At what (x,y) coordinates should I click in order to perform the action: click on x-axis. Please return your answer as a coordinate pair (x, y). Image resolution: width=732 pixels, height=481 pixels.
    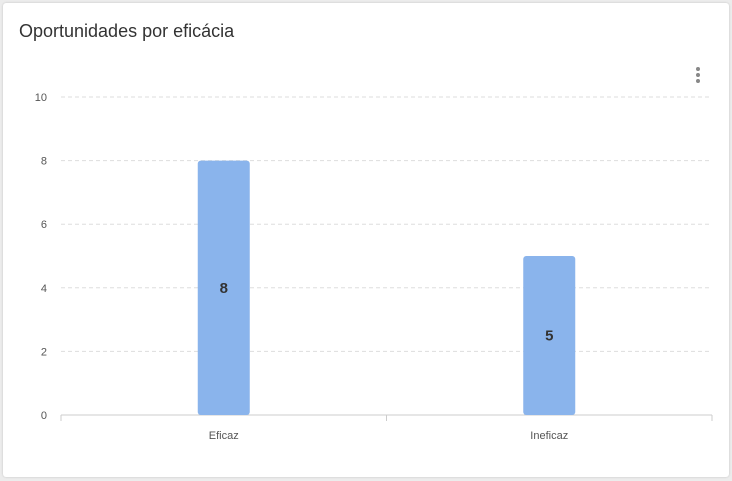
    Looking at the image, I should click on (386, 417).